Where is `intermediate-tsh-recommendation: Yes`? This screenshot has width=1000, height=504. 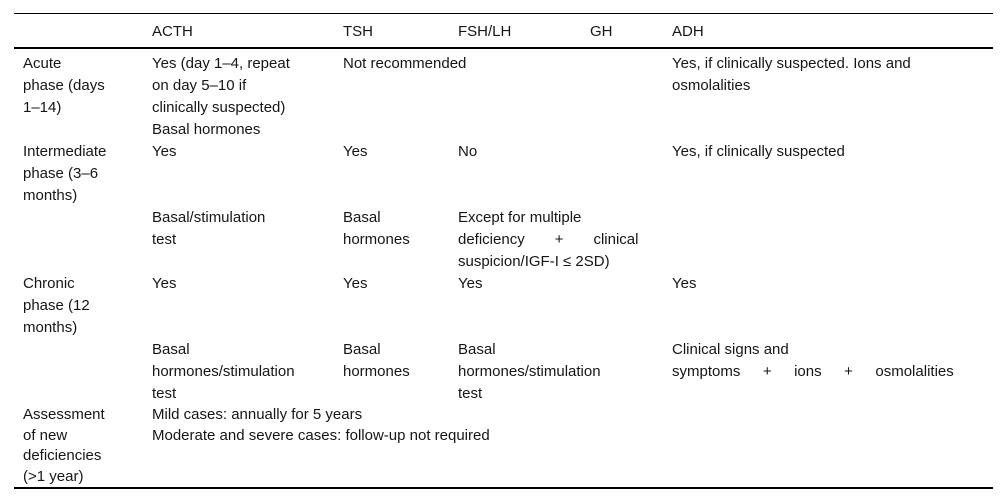 intermediate-tsh-recommendation: Yes is located at coordinates (355, 151).